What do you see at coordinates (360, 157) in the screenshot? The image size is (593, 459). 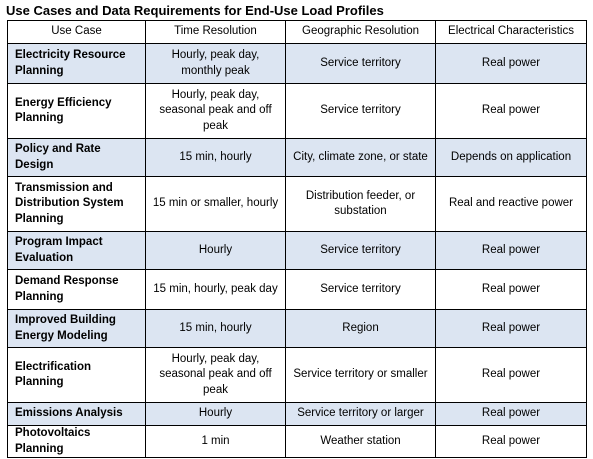 I see `geographic-resolution-cell: City, climate zone, or state` at bounding box center [360, 157].